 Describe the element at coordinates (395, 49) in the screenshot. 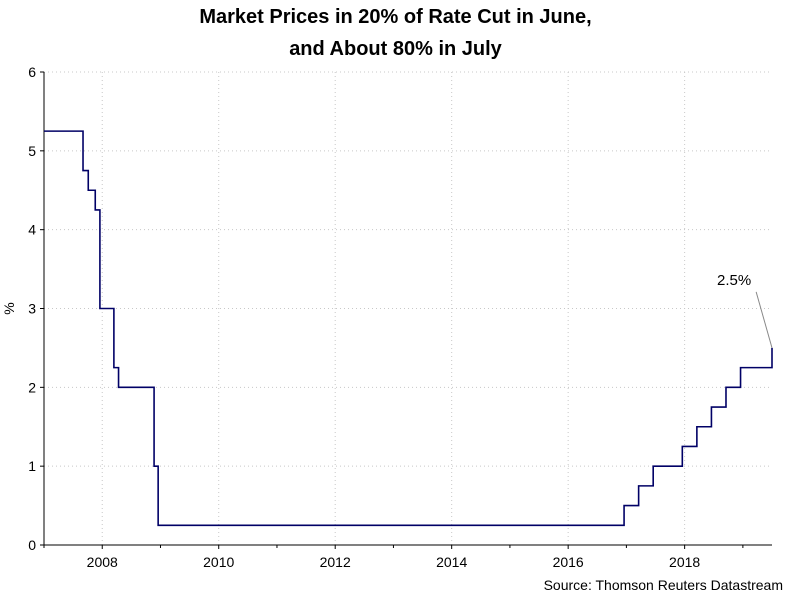

I see `chart-title-line-2: and About 80% in July` at that location.